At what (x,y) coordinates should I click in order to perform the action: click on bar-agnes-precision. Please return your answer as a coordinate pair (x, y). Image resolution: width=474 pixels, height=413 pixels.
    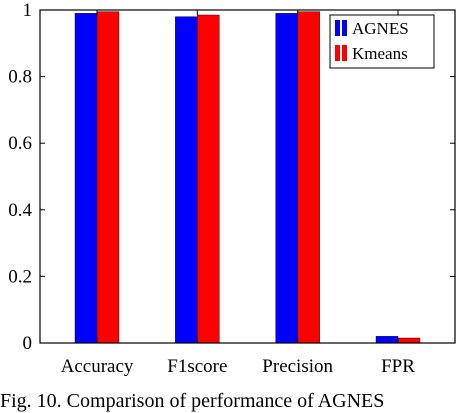
    Looking at the image, I should click on (286, 178).